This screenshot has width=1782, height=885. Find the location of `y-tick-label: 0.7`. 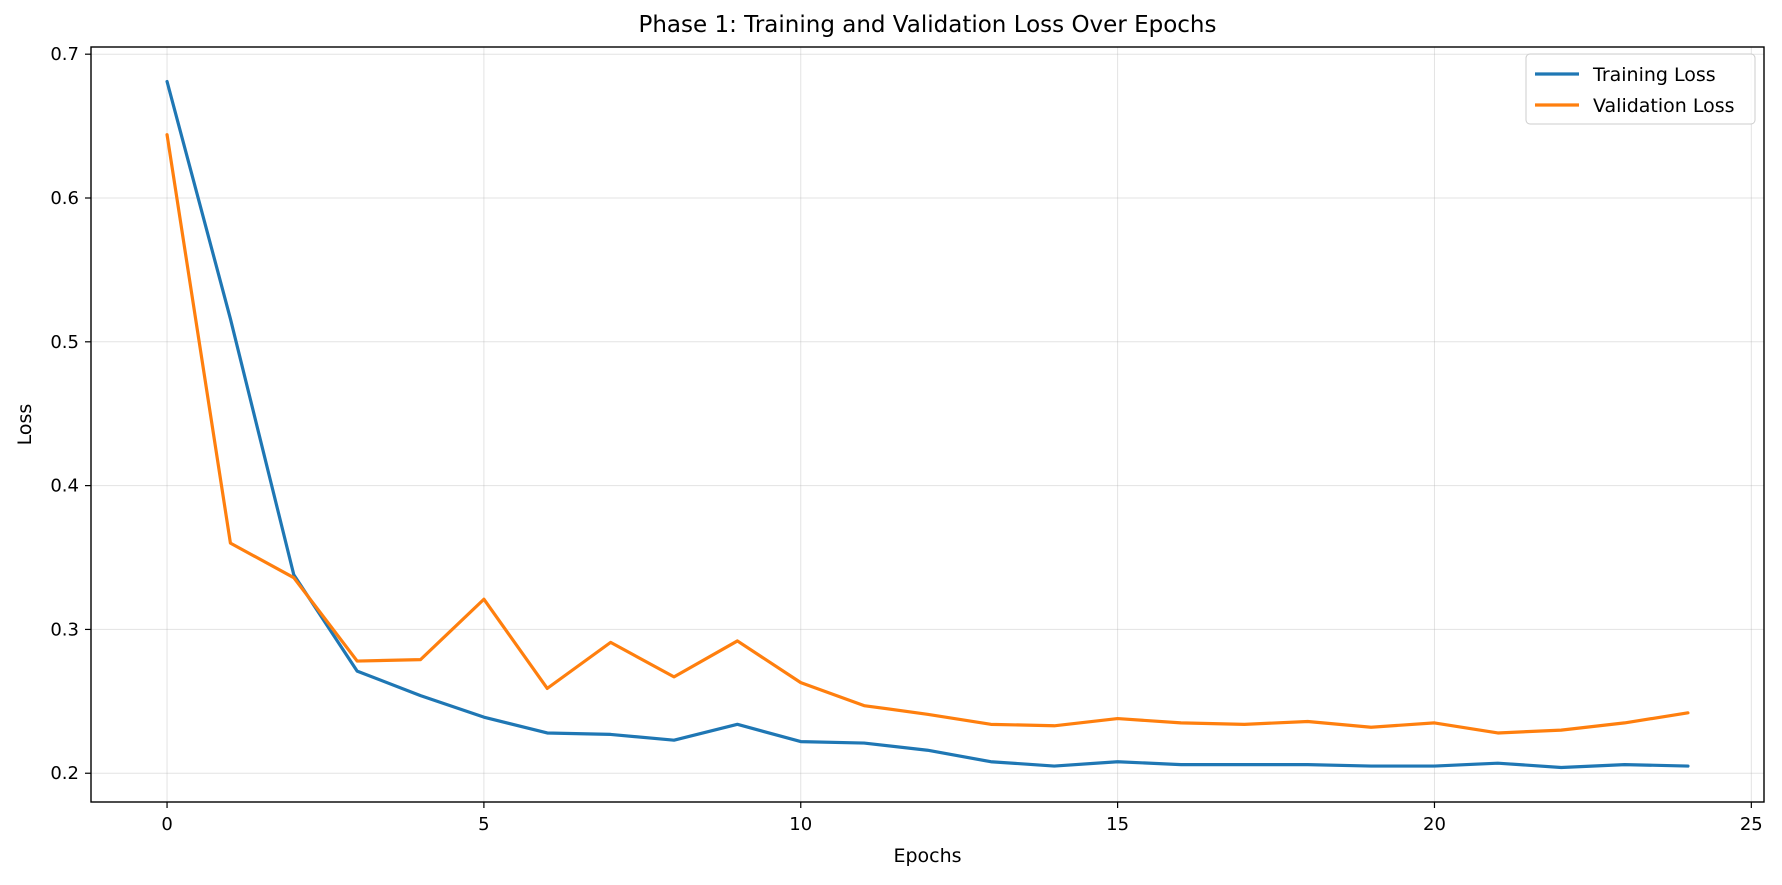

y-tick-label: 0.7 is located at coordinates (64, 54).